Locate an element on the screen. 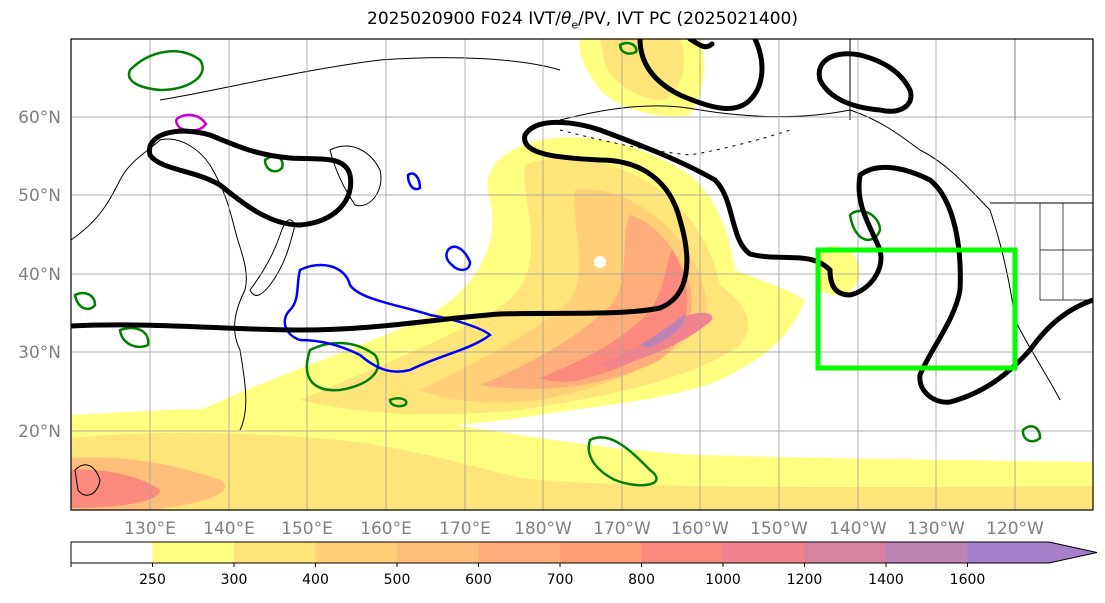 The height and width of the screenshot is (603, 1105). lat-label-40: 40°N is located at coordinates (39, 275).